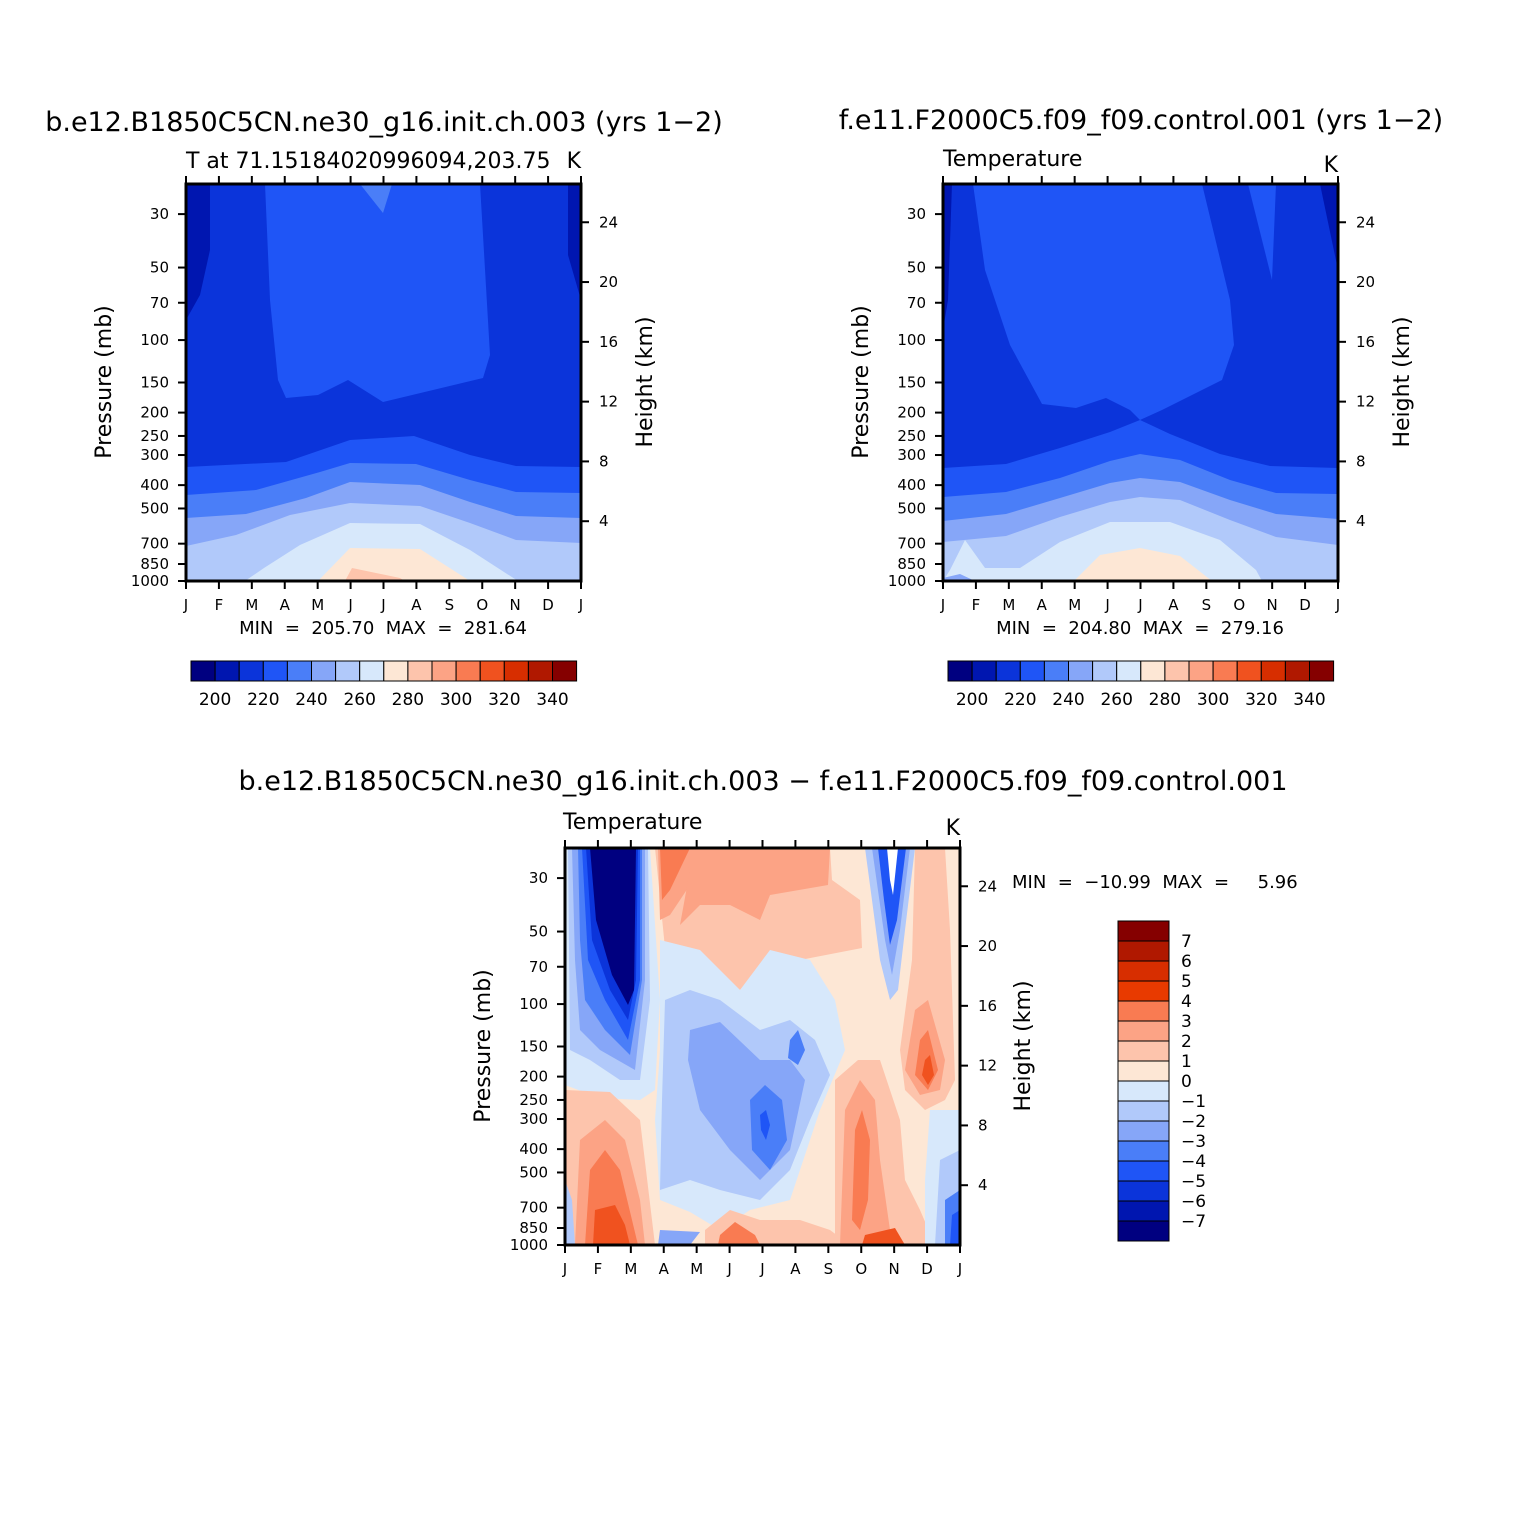 This screenshot has width=1524, height=1527. What do you see at coordinates (959, 577) in the screenshot?
I see `panel-2-fill-270-b` at bounding box center [959, 577].